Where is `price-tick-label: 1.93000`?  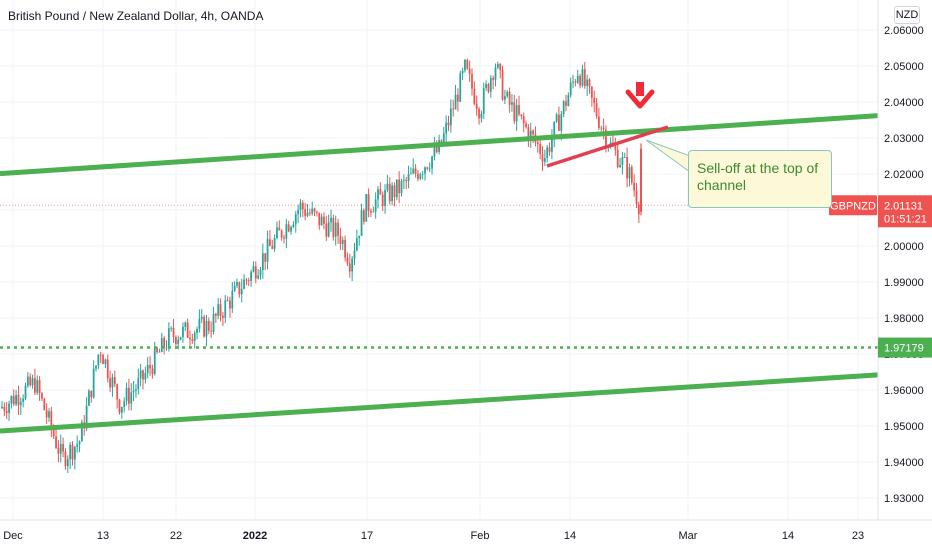
price-tick-label: 1.93000 is located at coordinates (904, 499).